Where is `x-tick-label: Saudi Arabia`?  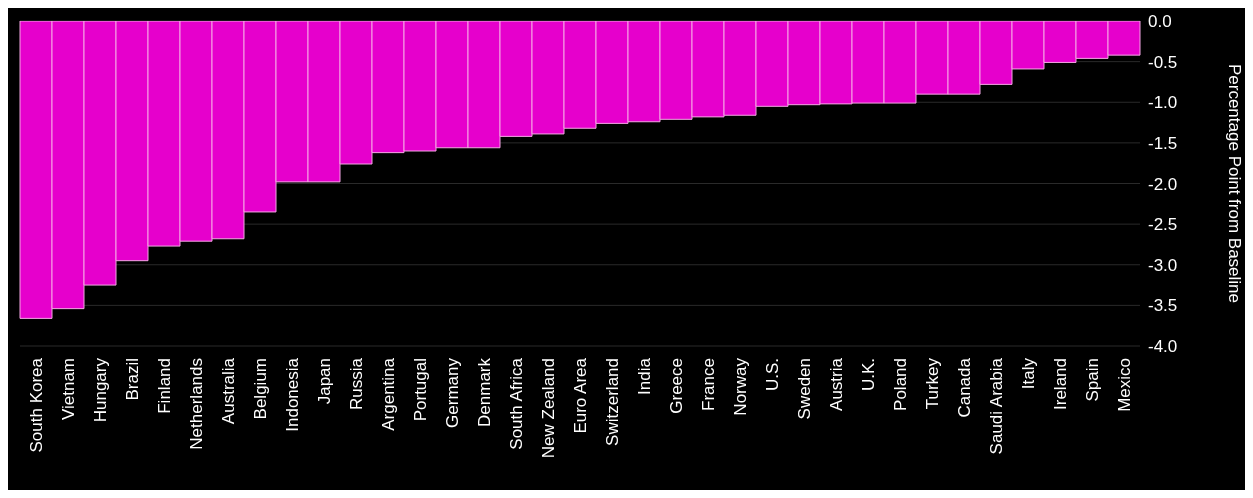 x-tick-label: Saudi Arabia is located at coordinates (997, 406).